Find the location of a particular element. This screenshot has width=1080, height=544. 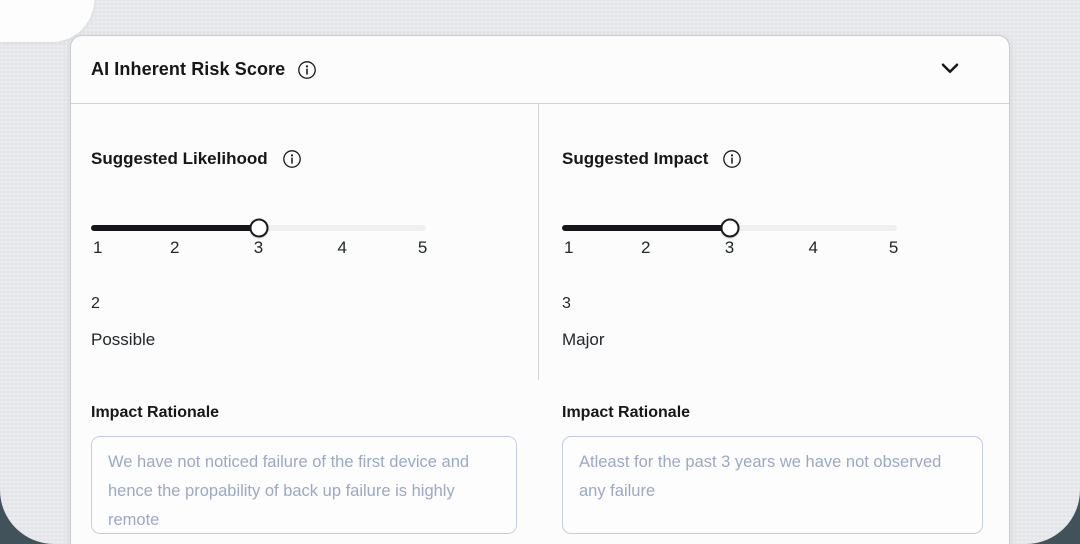

likelihood-slider-handle is located at coordinates (258, 228).